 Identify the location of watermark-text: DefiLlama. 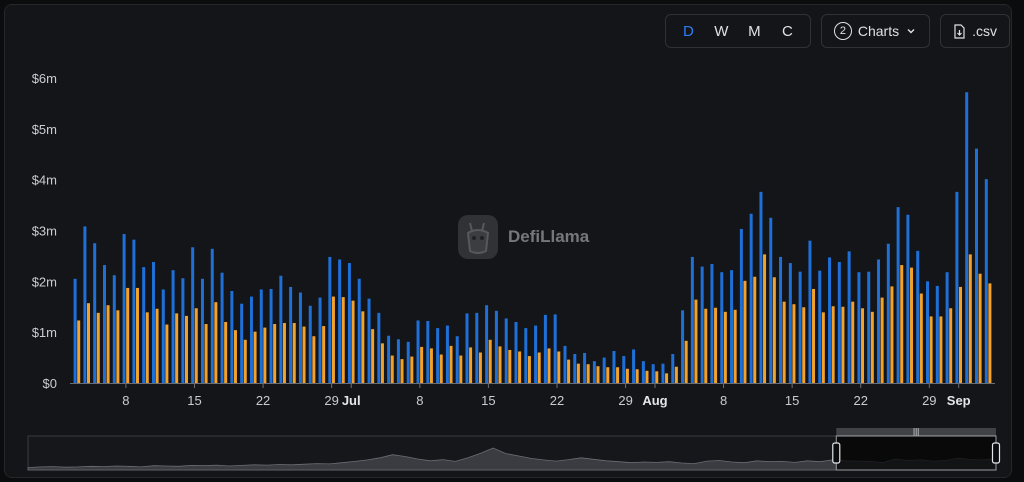
(549, 236).